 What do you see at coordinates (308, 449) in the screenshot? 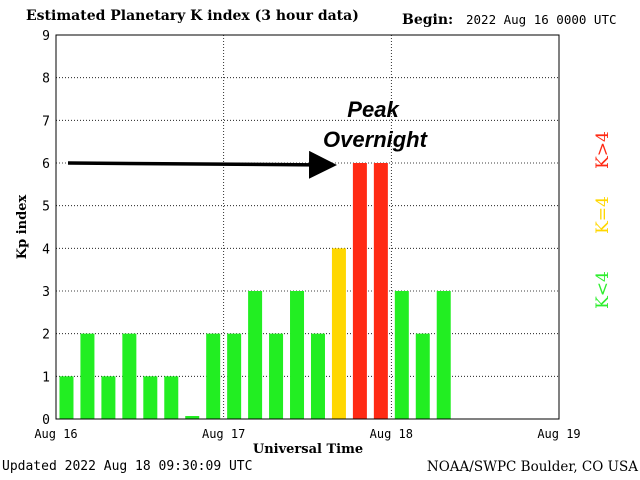
I see `x-axis-label: Universal Time` at bounding box center [308, 449].